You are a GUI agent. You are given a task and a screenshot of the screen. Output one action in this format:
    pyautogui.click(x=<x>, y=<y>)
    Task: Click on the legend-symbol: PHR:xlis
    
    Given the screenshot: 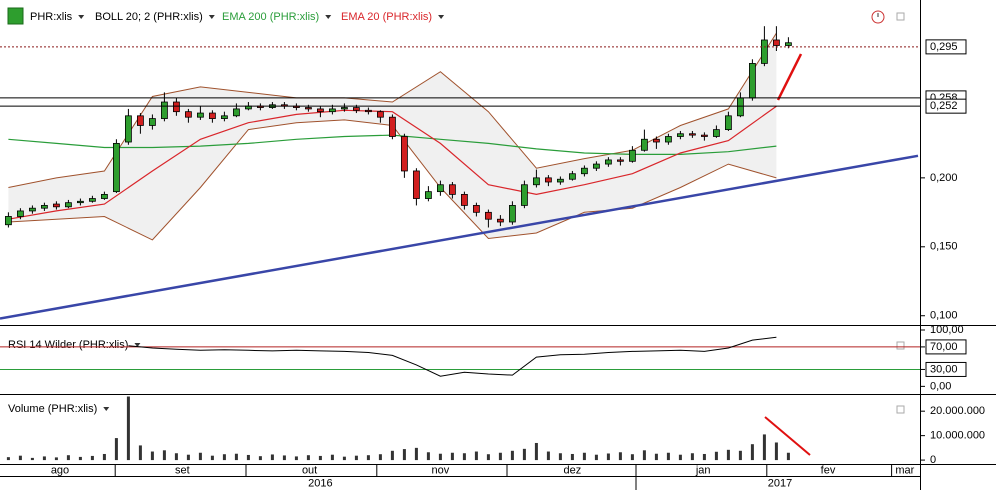 What is the action you would take?
    pyautogui.click(x=51, y=17)
    